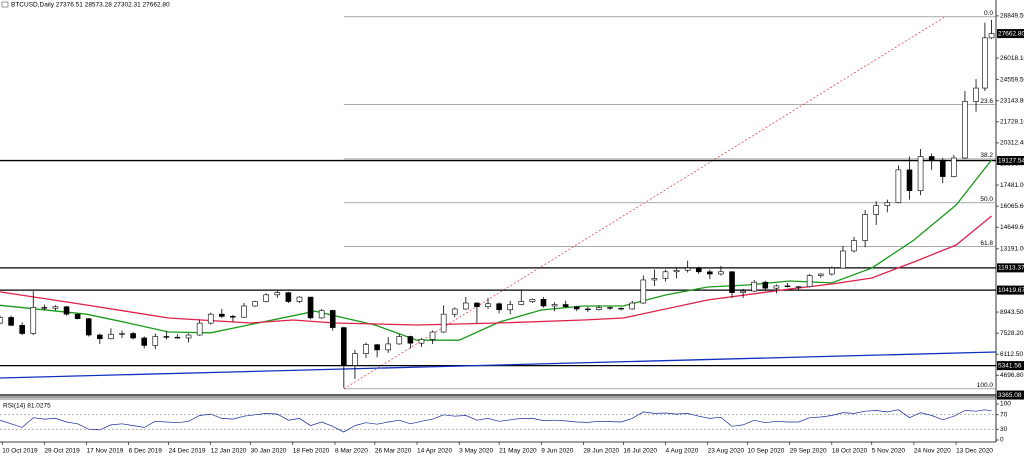 Image resolution: width=1024 pixels, height=456 pixels. I want to click on level-label: 10419.67, so click(1011, 290).